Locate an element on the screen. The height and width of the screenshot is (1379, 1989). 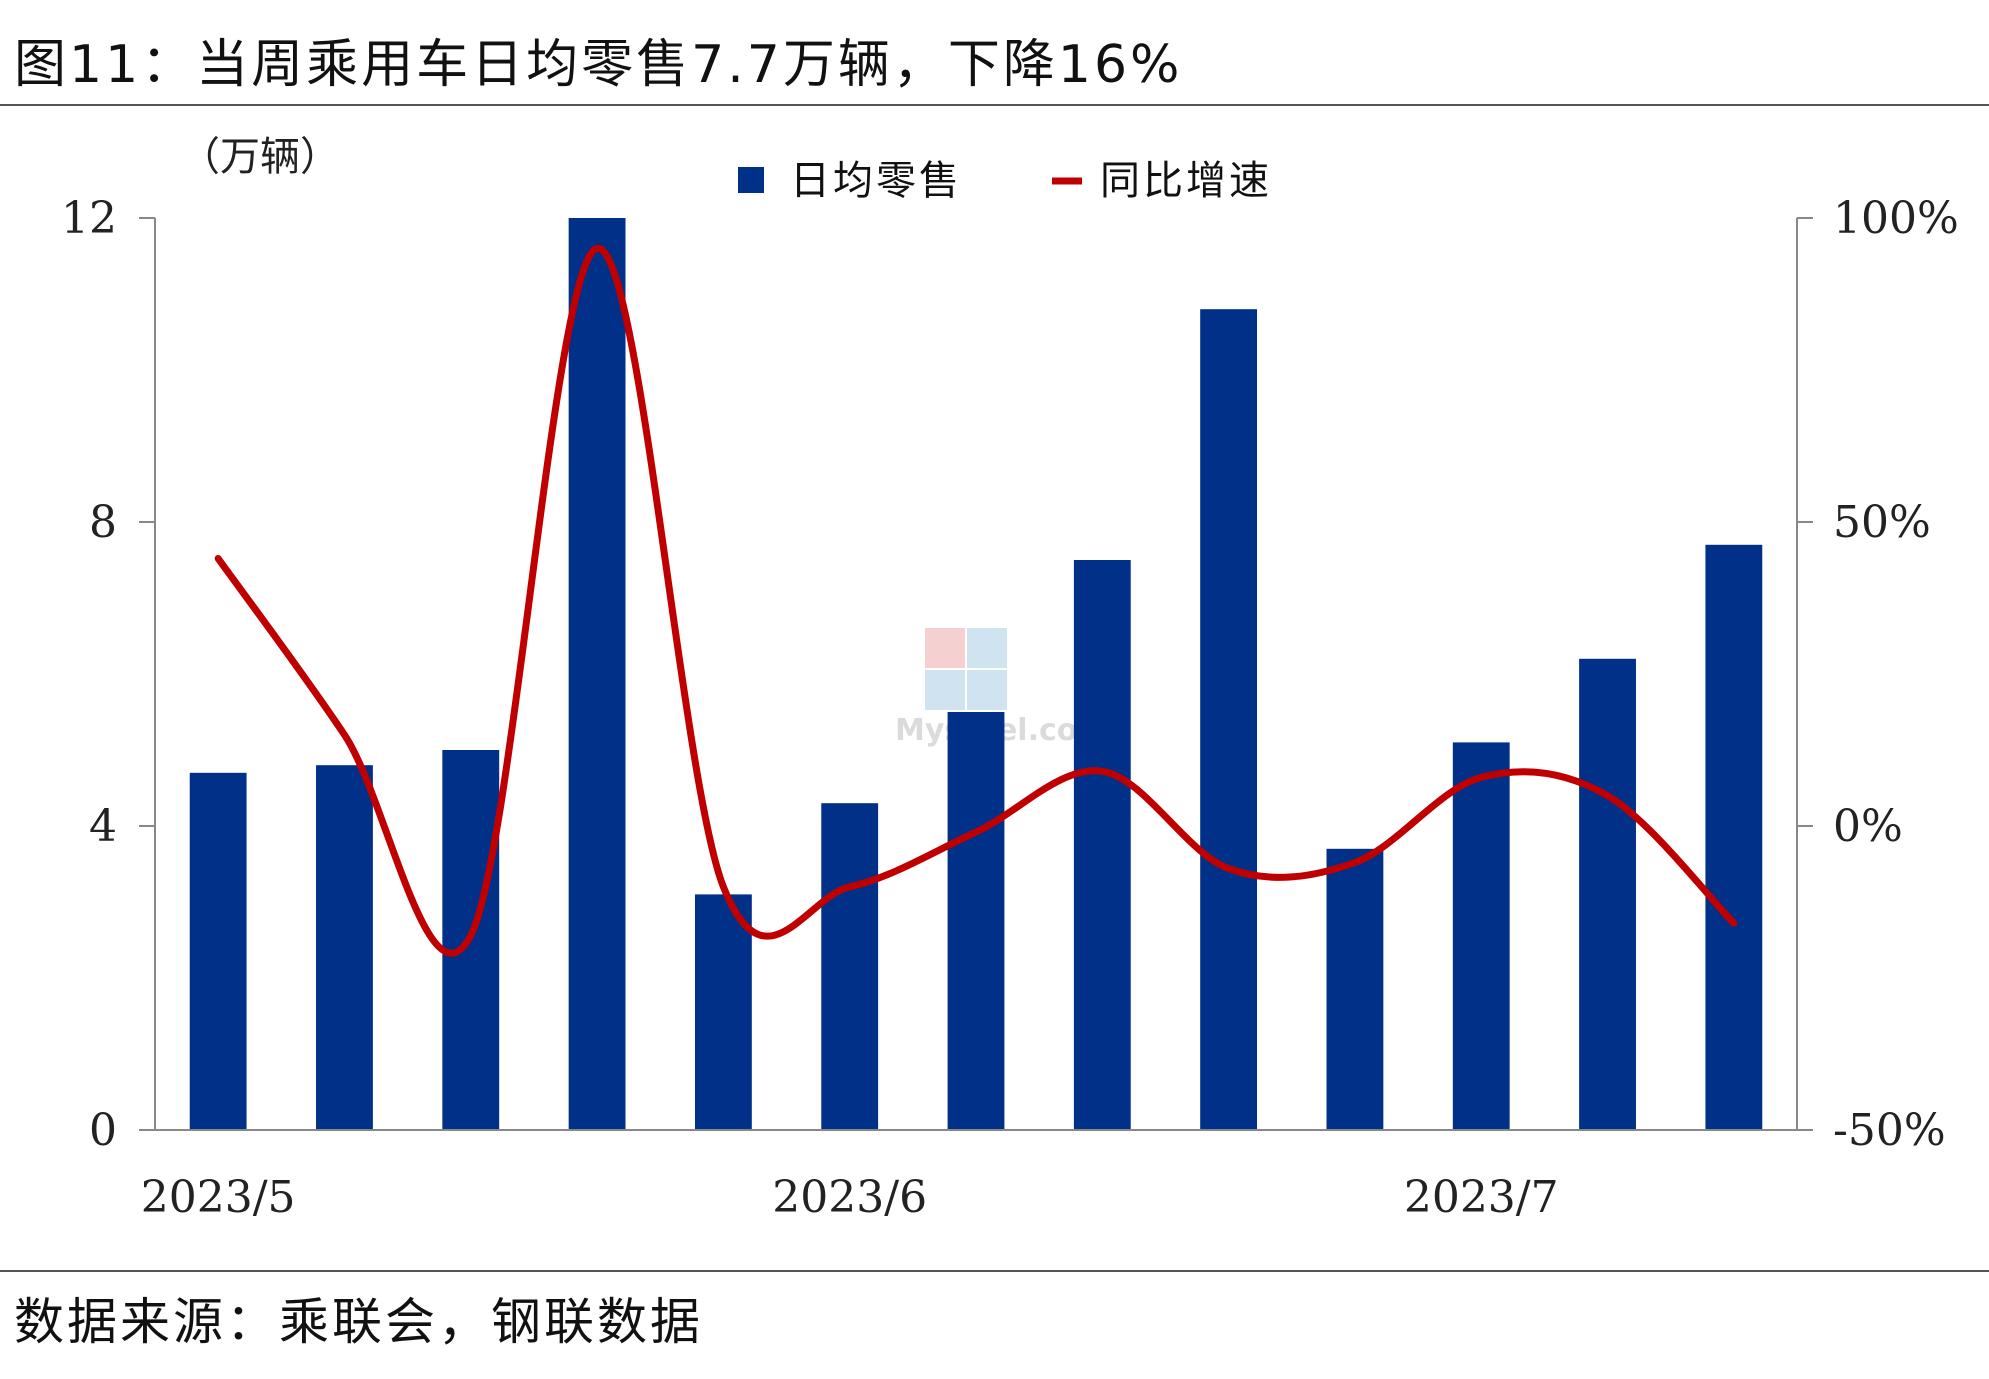
y-right-tick-3: 100% is located at coordinates (1896, 218).